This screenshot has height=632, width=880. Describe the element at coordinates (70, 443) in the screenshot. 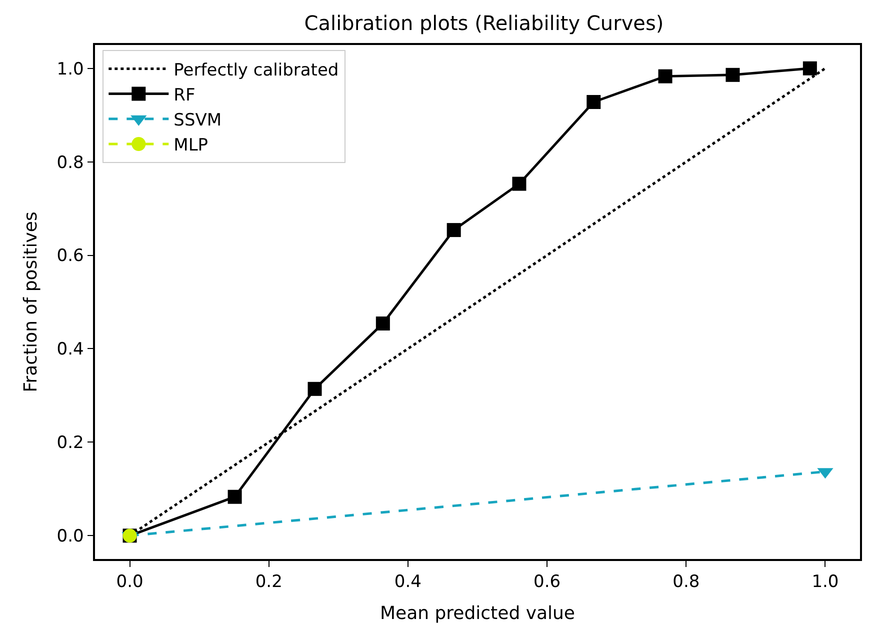

I see `y-tick-label: 0.2` at that location.